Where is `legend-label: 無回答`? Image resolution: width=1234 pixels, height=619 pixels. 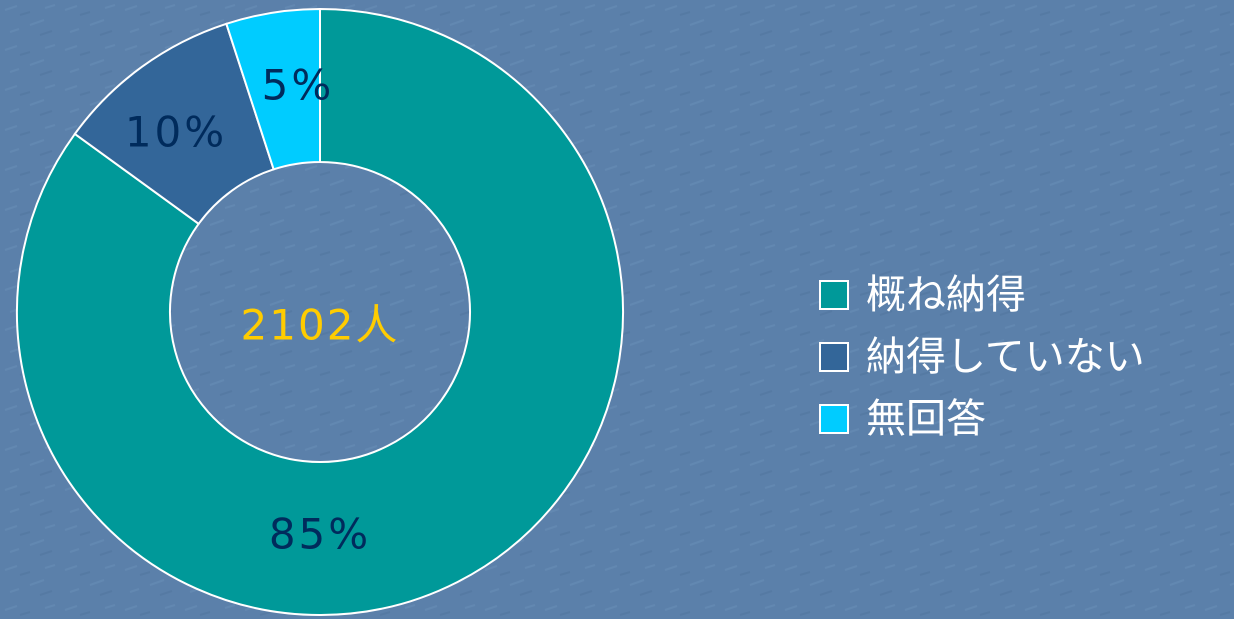
legend-label: 無回答 is located at coordinates (926, 419).